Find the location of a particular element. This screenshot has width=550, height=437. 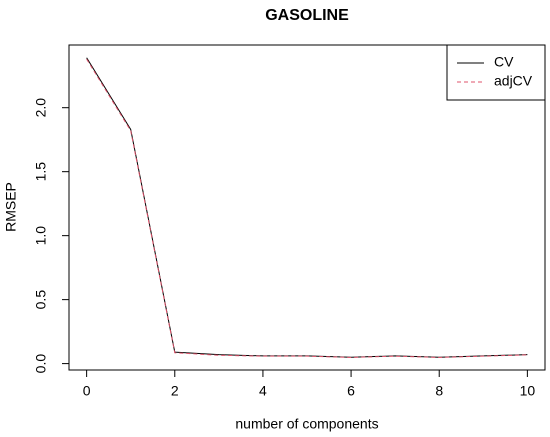

chart-title: GASOLINE is located at coordinates (307, 15).